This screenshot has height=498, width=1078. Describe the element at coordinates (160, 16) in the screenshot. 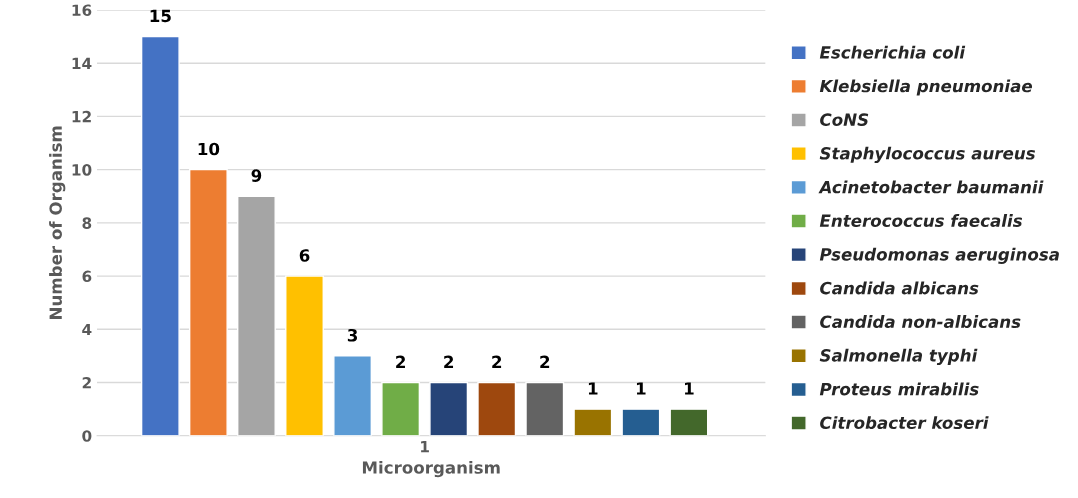

I see `data-label: 15` at that location.